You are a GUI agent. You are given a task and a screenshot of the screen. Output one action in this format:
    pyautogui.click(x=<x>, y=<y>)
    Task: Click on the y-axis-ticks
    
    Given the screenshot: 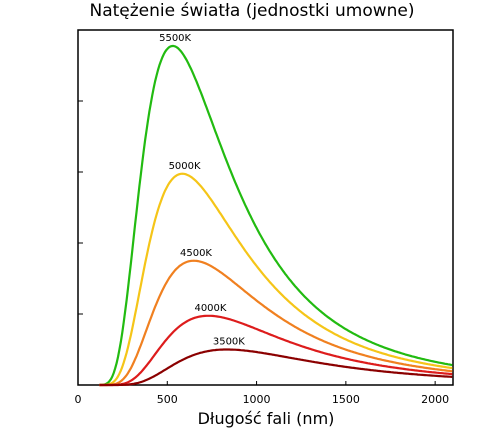 What is the action you would take?
    pyautogui.click(x=80, y=172)
    